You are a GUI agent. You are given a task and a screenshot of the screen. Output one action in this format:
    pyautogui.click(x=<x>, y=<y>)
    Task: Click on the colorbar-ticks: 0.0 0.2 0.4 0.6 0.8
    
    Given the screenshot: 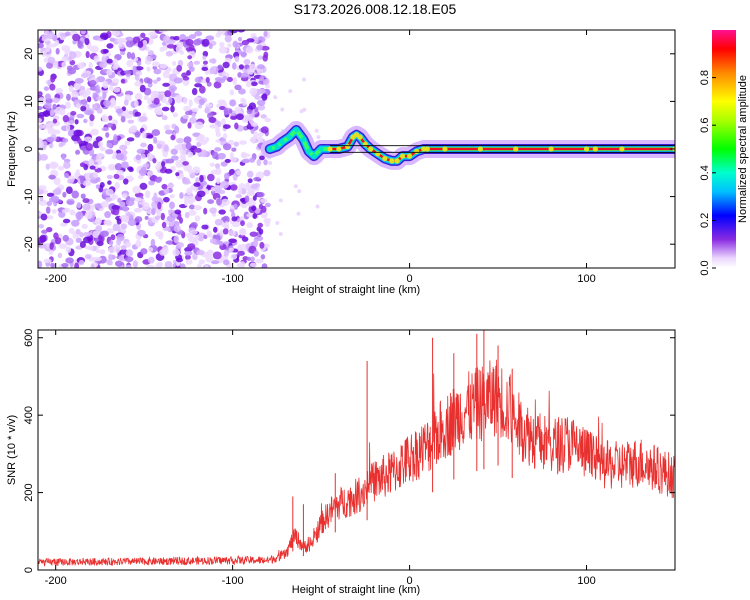 What is the action you would take?
    pyautogui.click(x=707, y=173)
    